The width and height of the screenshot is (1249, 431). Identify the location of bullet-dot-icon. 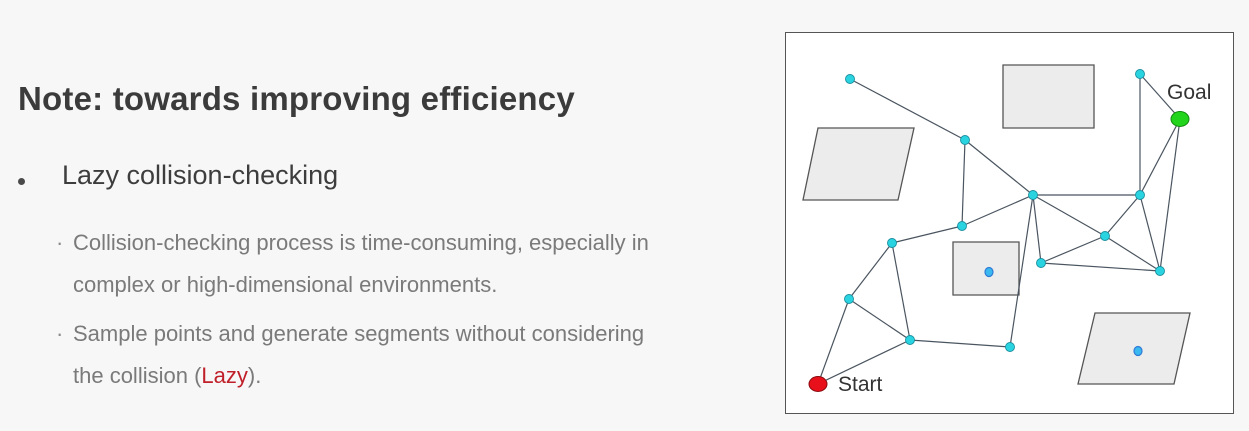
(21, 181).